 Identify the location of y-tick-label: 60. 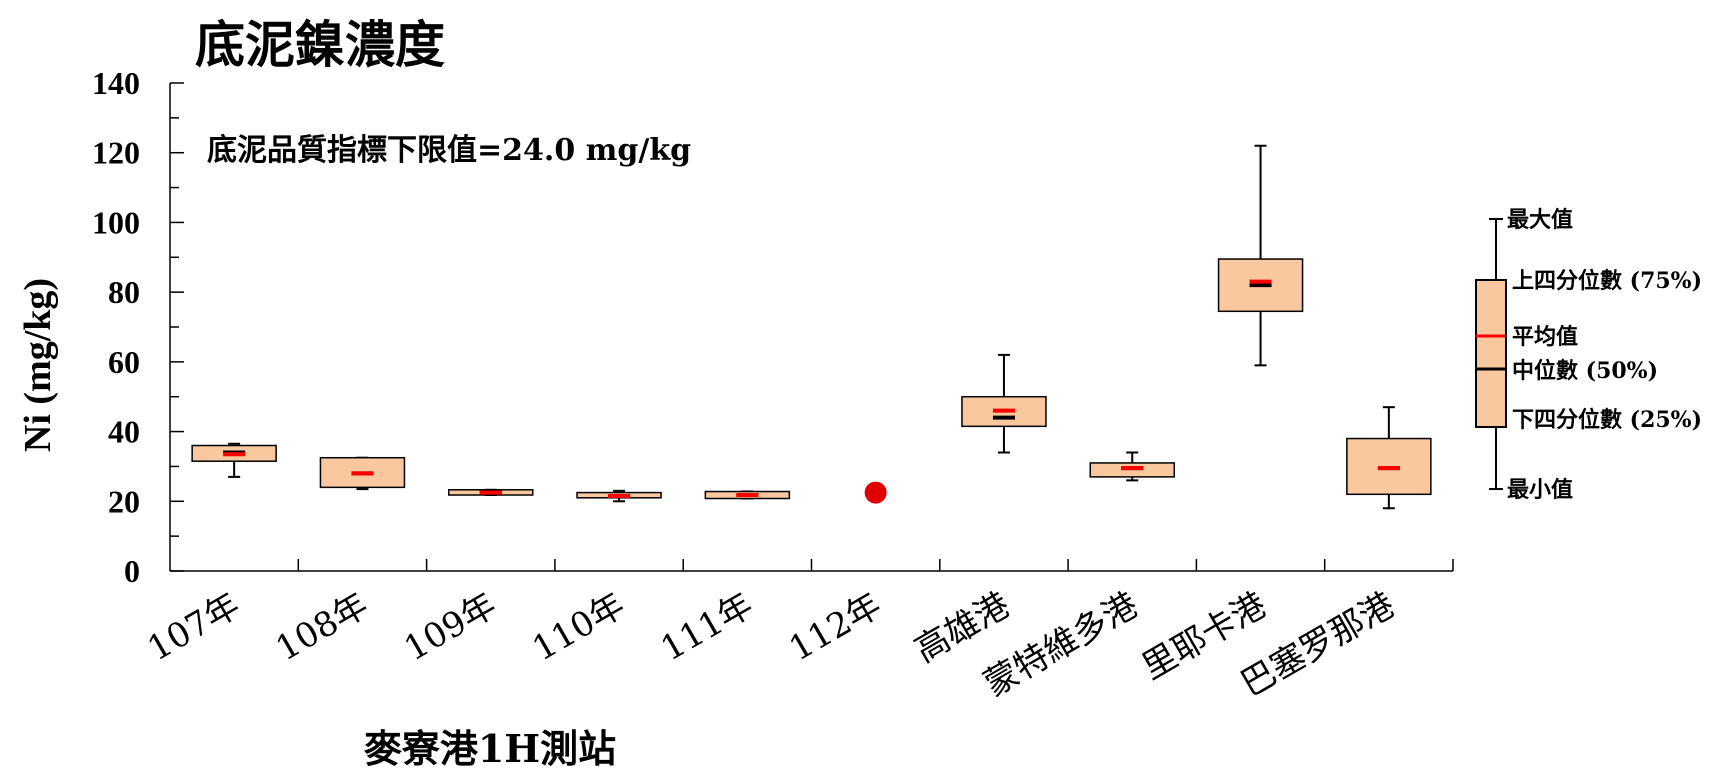
(124, 362).